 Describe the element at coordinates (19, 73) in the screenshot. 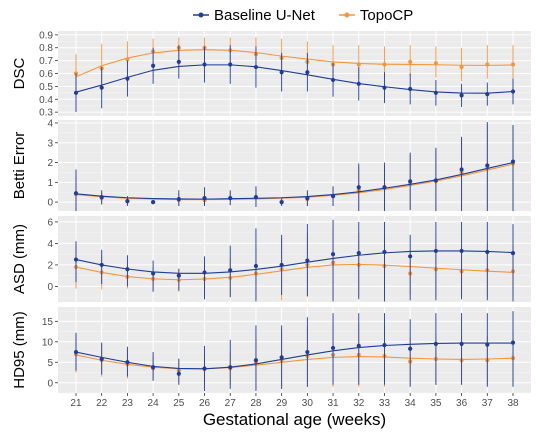

I see `y-axis-label: DSC` at that location.